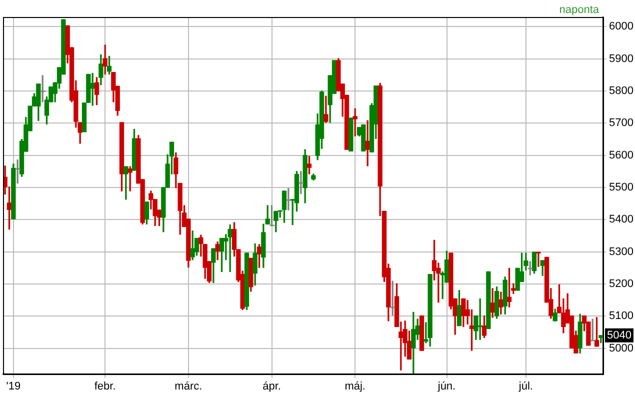 The height and width of the screenshot is (408, 635). What do you see at coordinates (105, 386) in the screenshot?
I see `x-tick-label: febr.` at bounding box center [105, 386].